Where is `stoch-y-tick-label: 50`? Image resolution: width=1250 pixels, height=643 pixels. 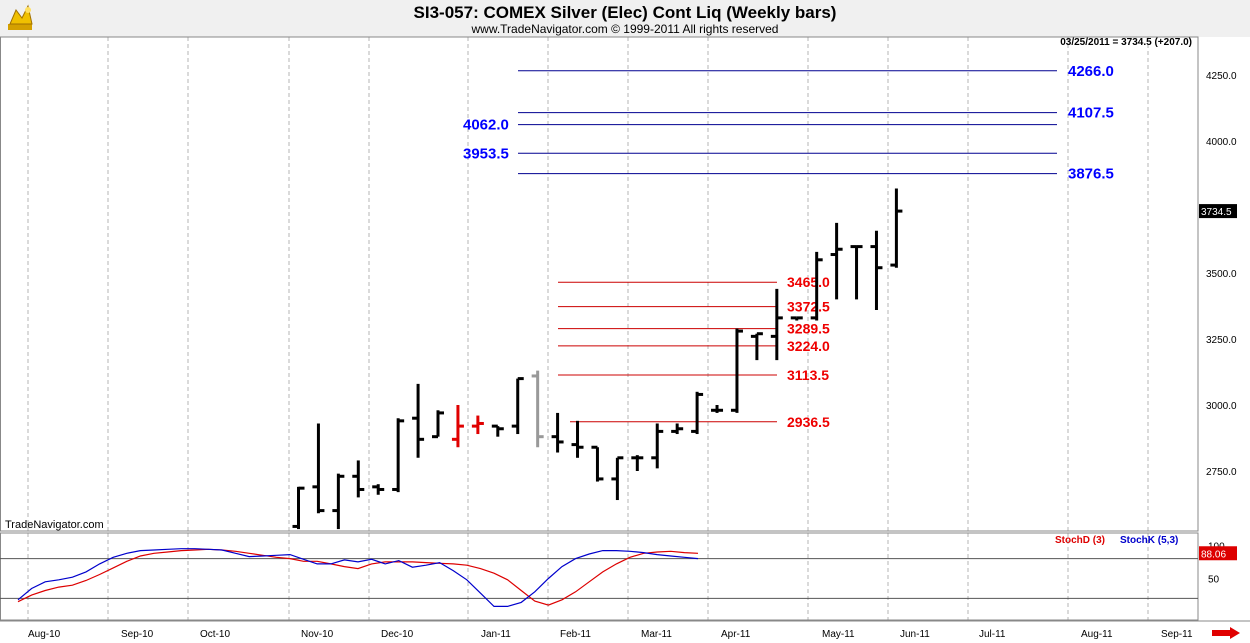 stoch-y-tick-label: 50 is located at coordinates (1214, 580).